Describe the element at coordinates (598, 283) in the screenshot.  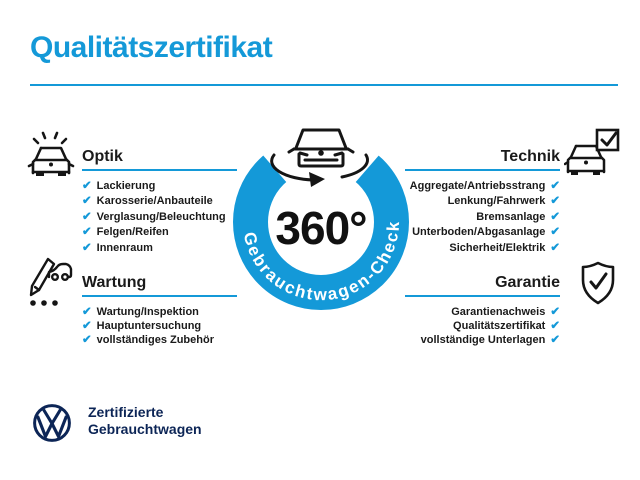
I see `shield-check-icon` at that location.